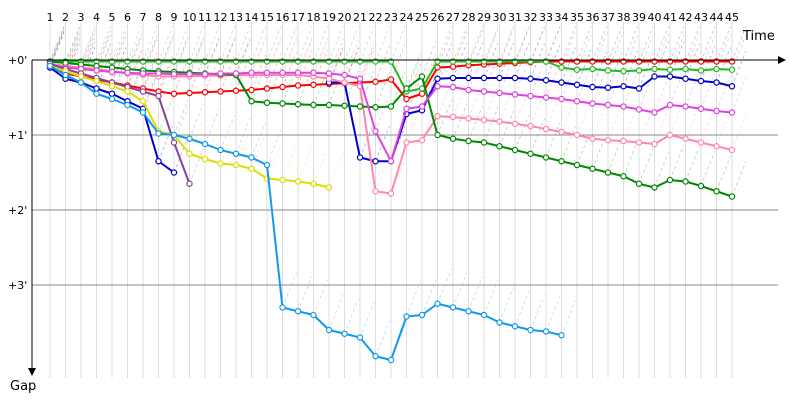  I want to click on x-tick-label: 4, so click(96, 17).